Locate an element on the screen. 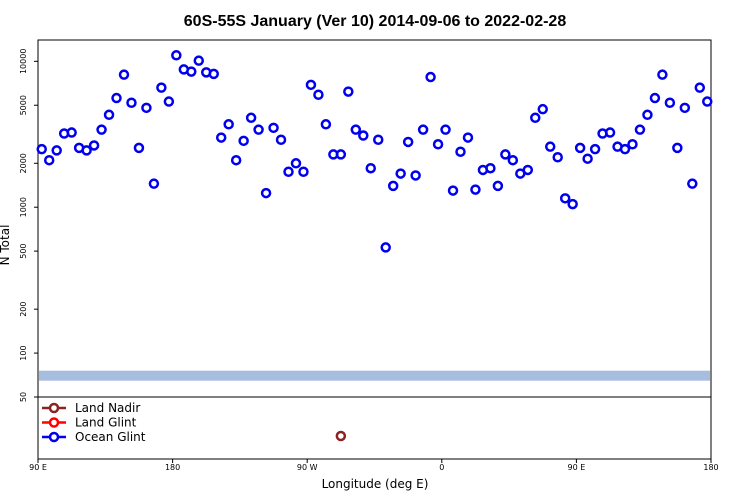 The height and width of the screenshot is (500, 750). legend-label-land-nadir: Land Nadir is located at coordinates (107, 408).